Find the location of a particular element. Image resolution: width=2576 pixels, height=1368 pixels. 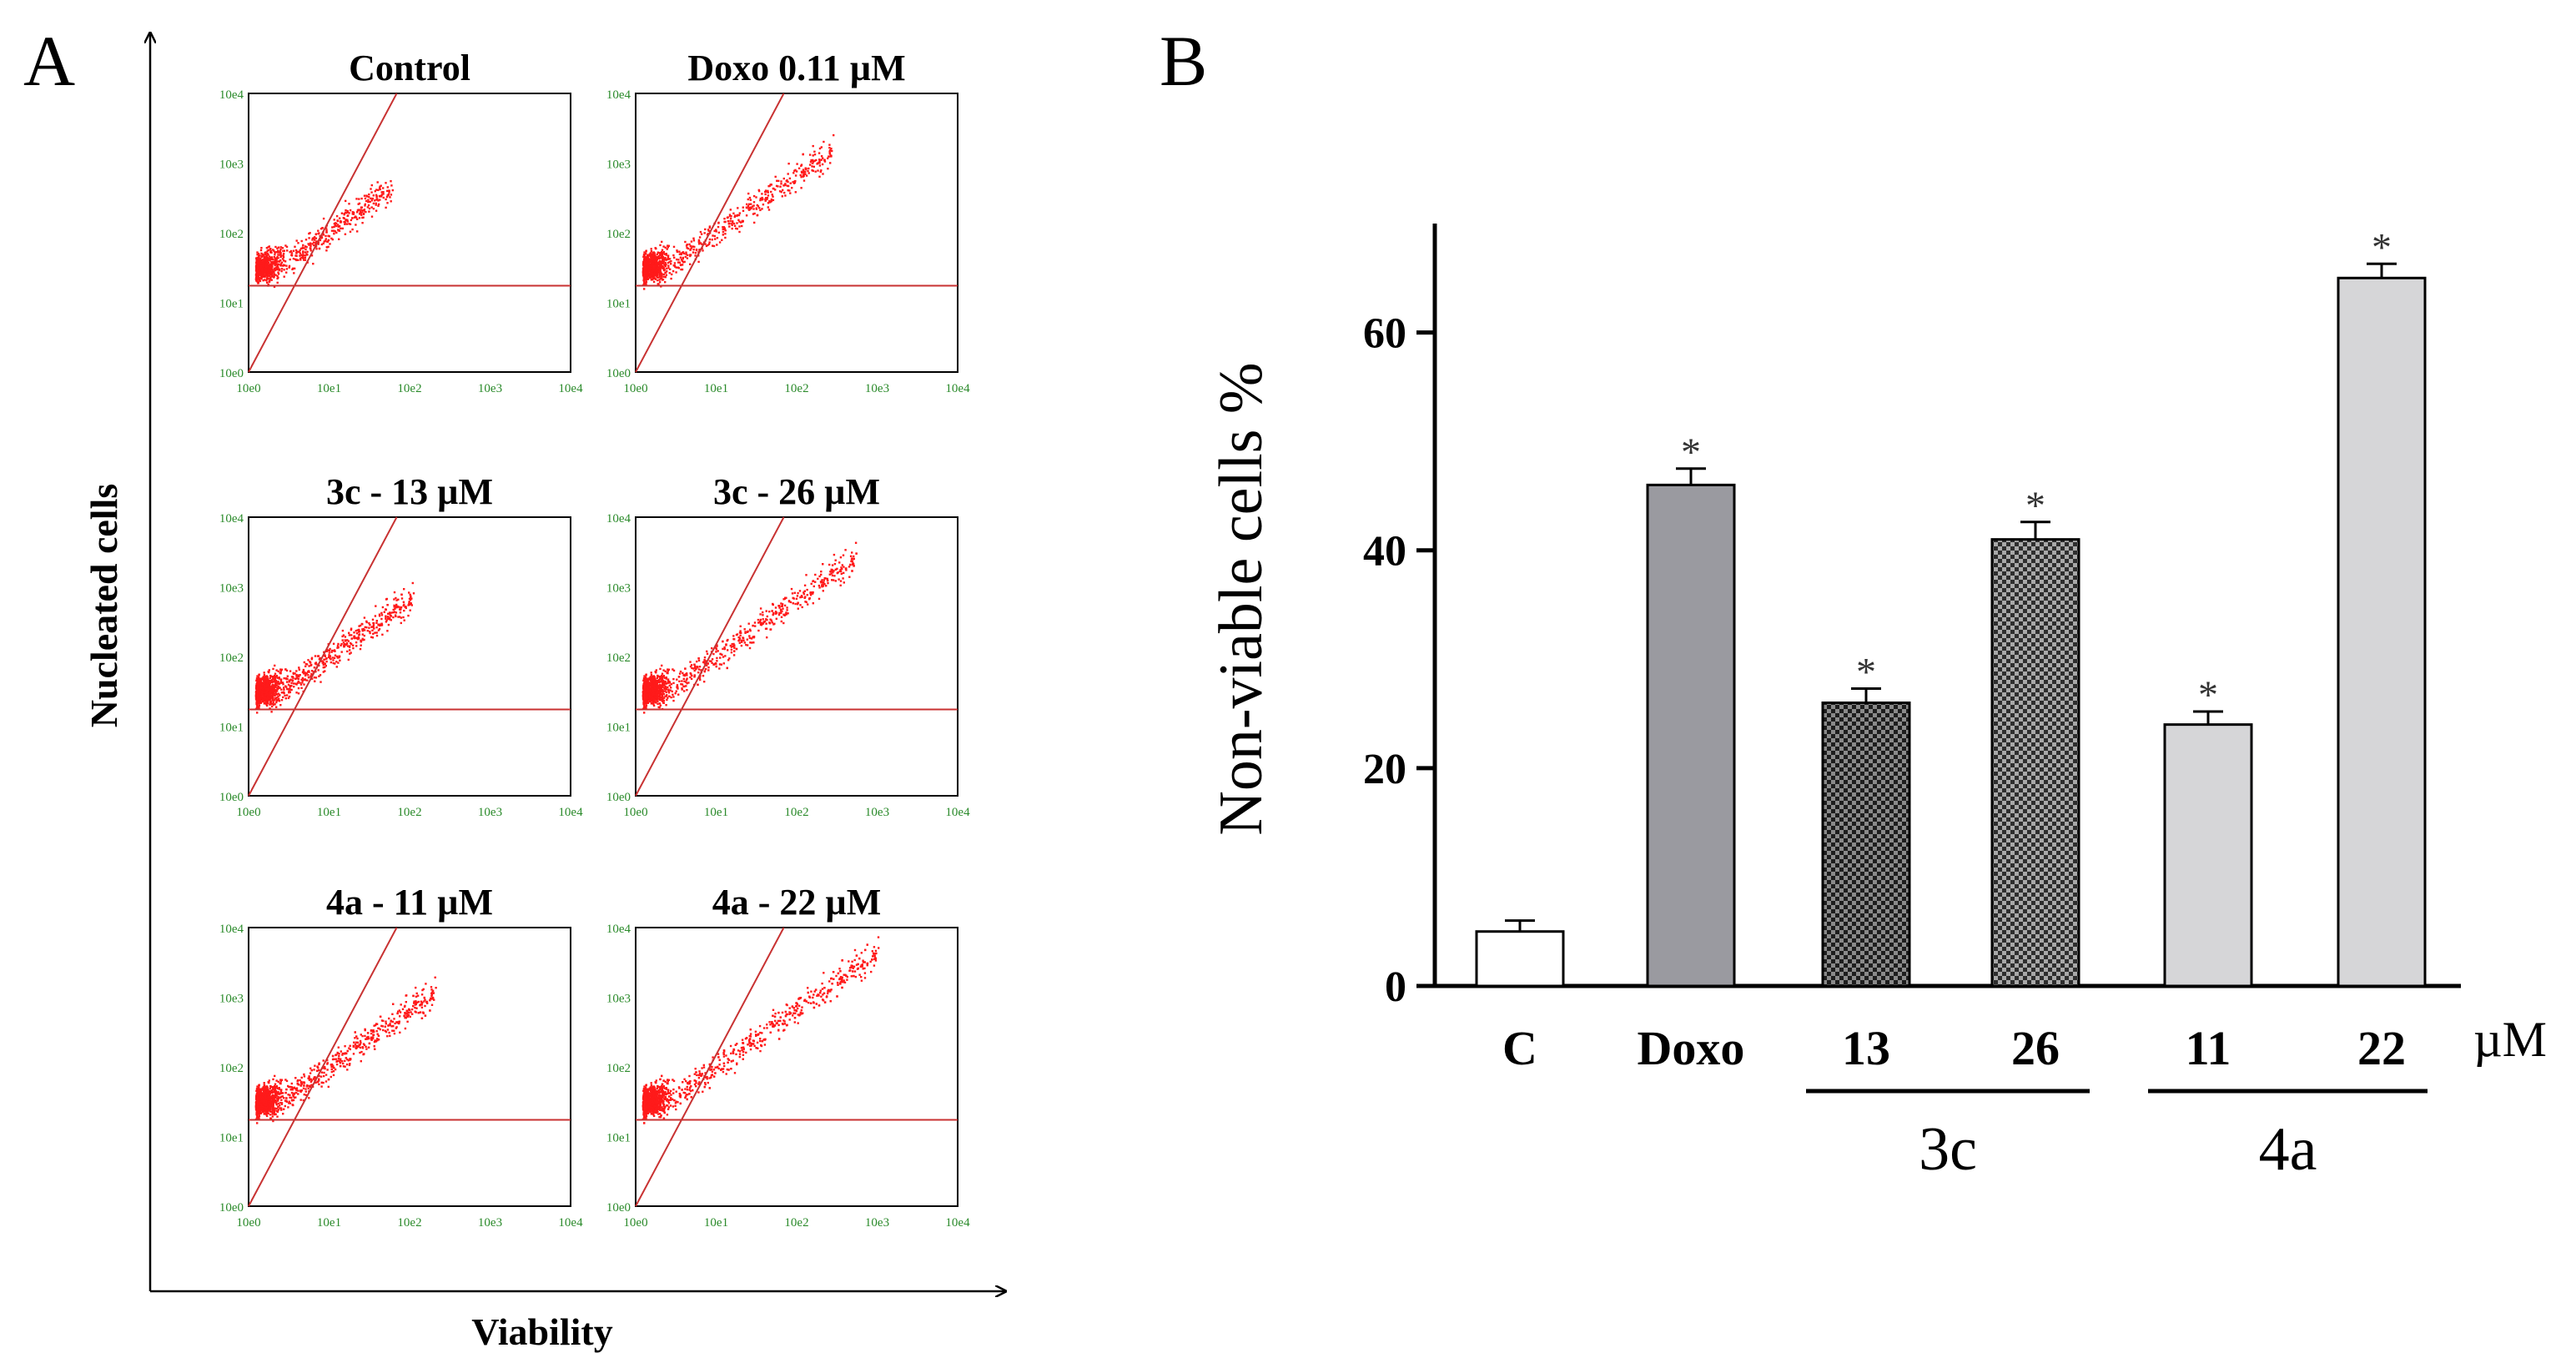

unit-label: µM is located at coordinates (2510, 1039).